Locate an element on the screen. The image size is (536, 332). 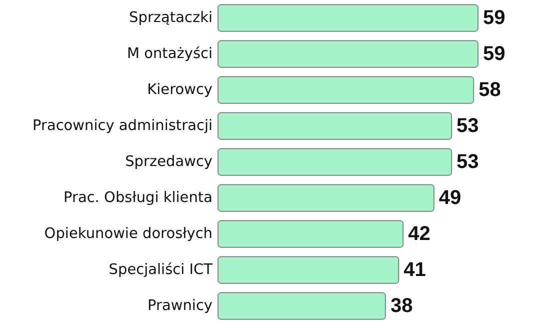
data-label: 38 is located at coordinates (401, 306).